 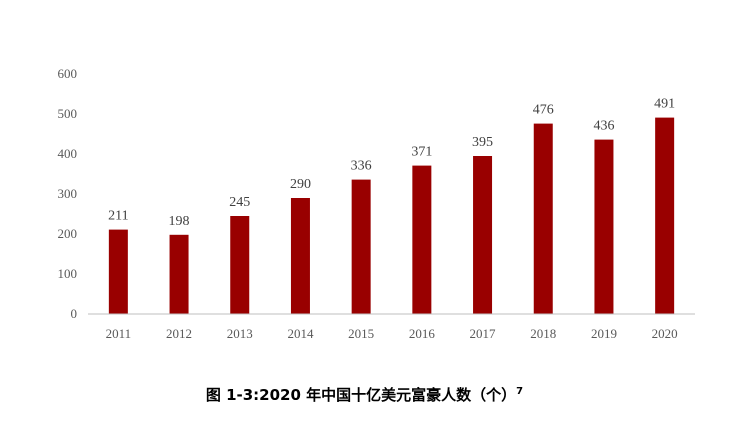 What do you see at coordinates (482, 142) in the screenshot?
I see `data-label-2017: 395` at bounding box center [482, 142].